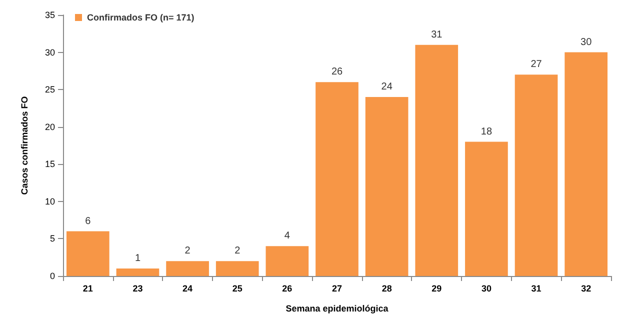  What do you see at coordinates (387, 289) in the screenshot?
I see `x-tick-label: 28` at bounding box center [387, 289].